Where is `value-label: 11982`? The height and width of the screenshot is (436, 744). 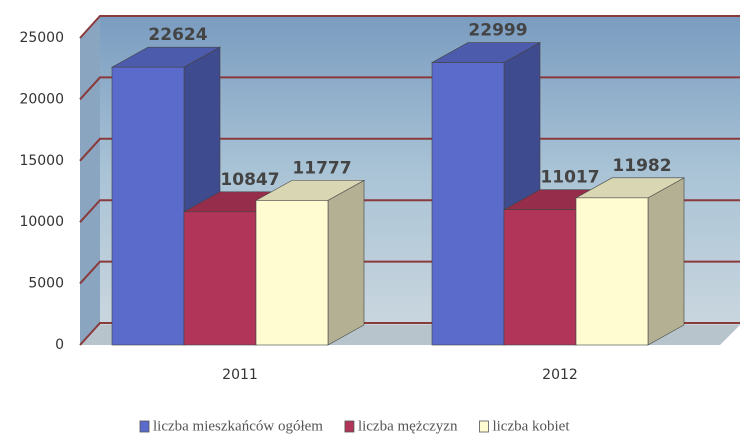 value-label: 11982 is located at coordinates (641, 166).